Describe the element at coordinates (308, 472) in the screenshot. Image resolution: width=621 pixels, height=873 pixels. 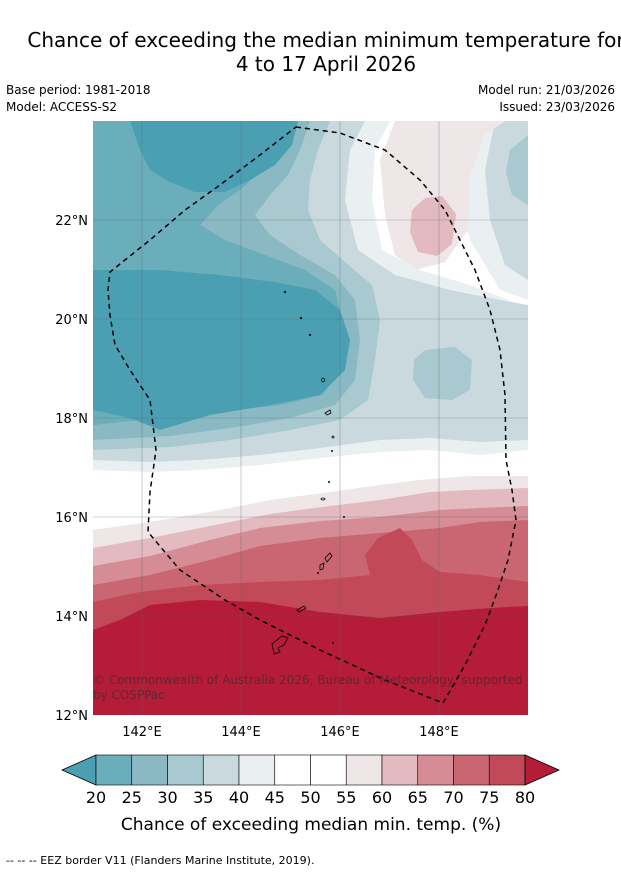
I see `islands` at that location.